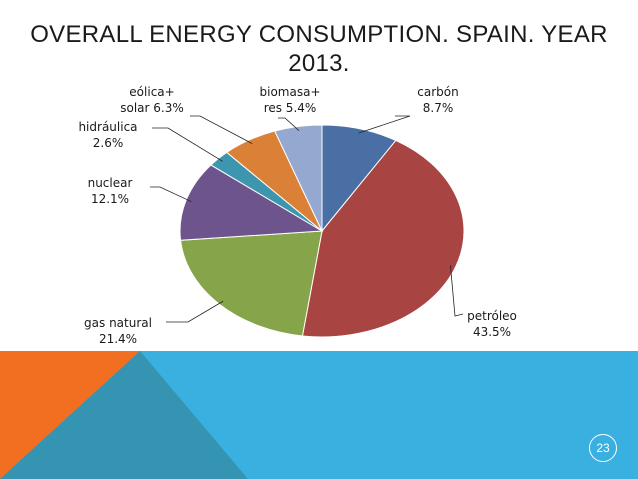  What do you see at coordinates (290, 108) in the screenshot?
I see `slice-label-value: res 5.4%` at bounding box center [290, 108].